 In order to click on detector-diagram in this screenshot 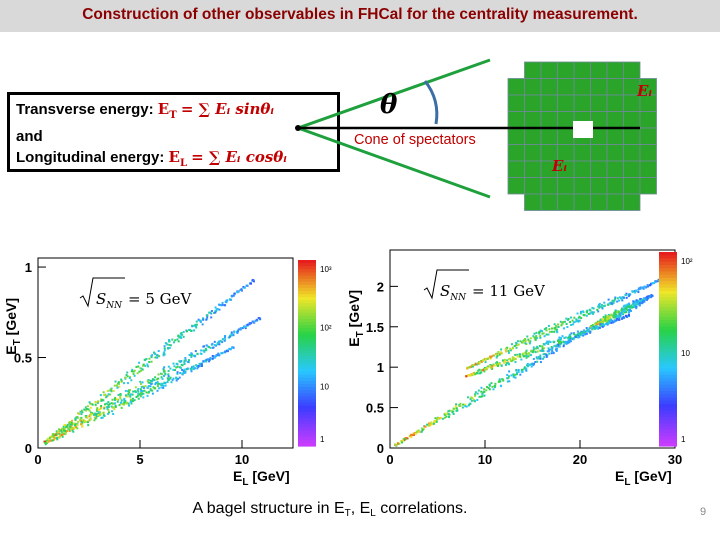, I will do `click(476, 134)`.